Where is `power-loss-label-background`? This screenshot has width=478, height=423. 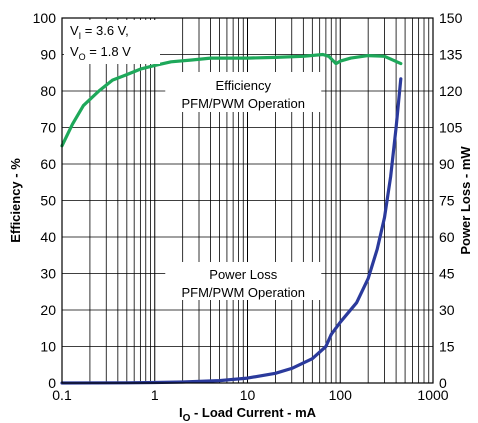 power-loss-label-background is located at coordinates (243, 281).